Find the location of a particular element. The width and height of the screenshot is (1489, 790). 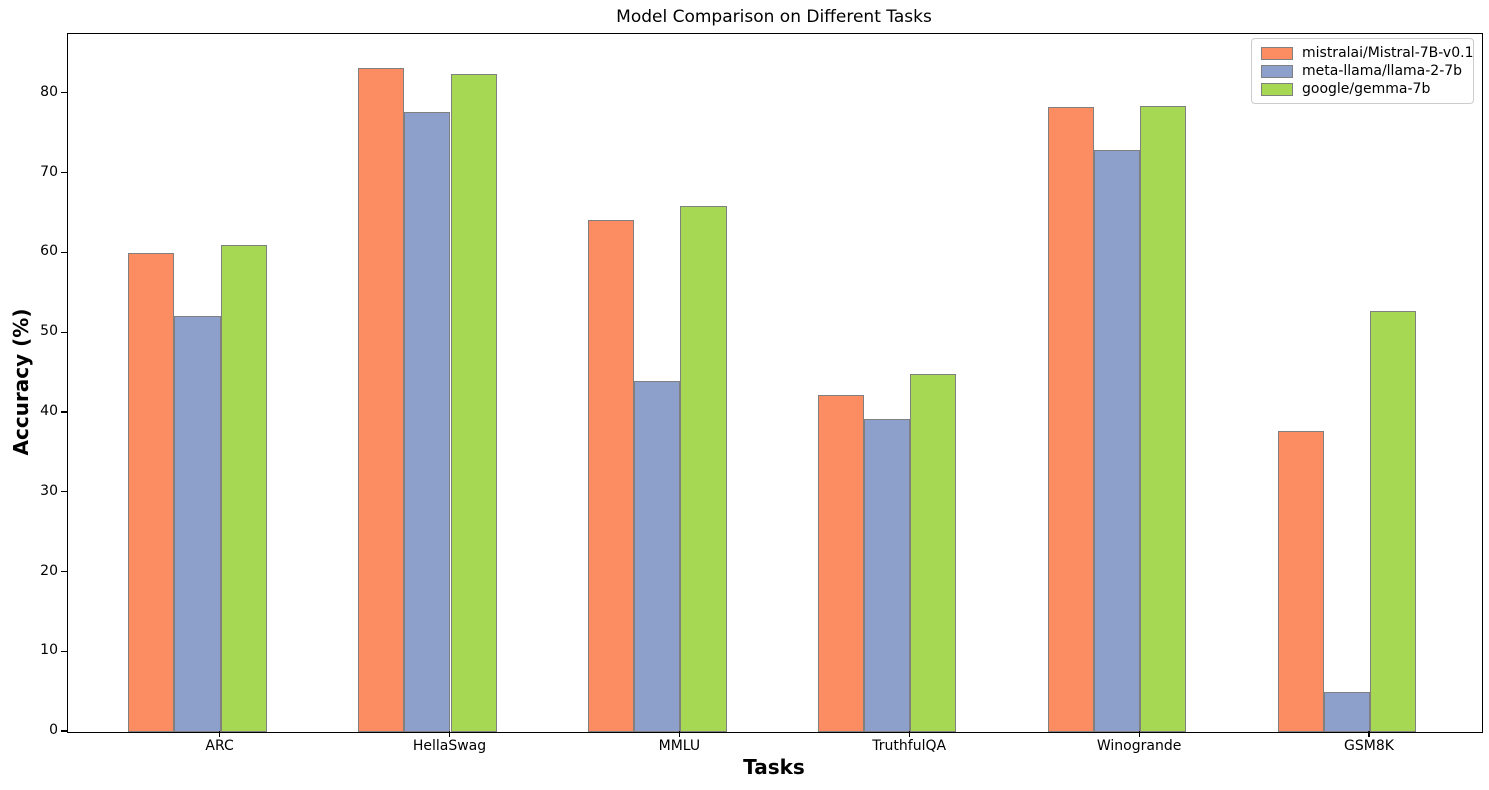

y-tick-label: 30 is located at coordinates (49, 490).